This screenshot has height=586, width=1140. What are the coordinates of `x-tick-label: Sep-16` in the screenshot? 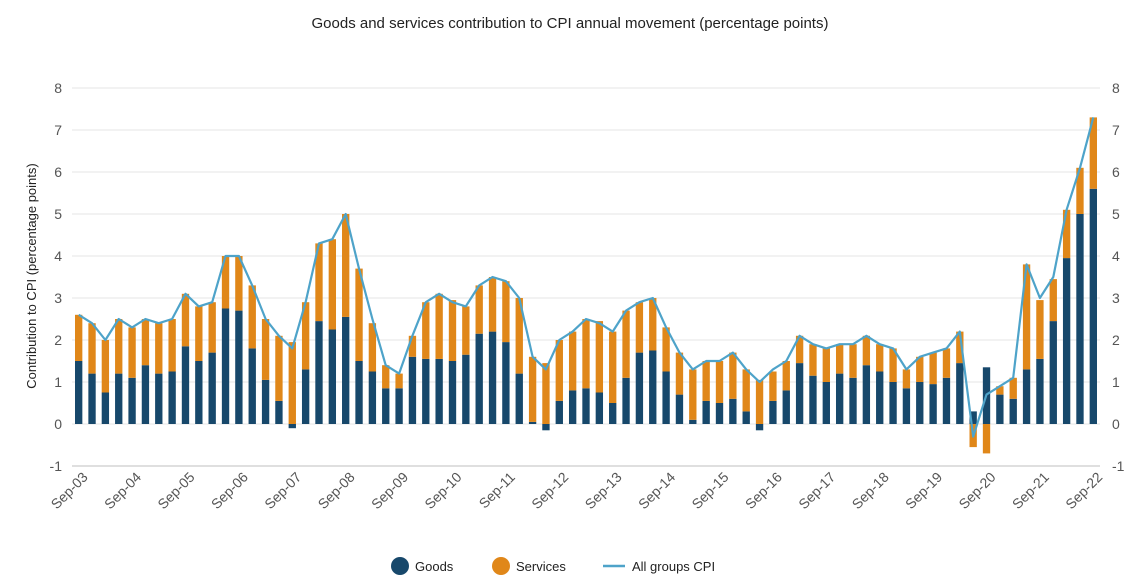 It's located at (763, 490).